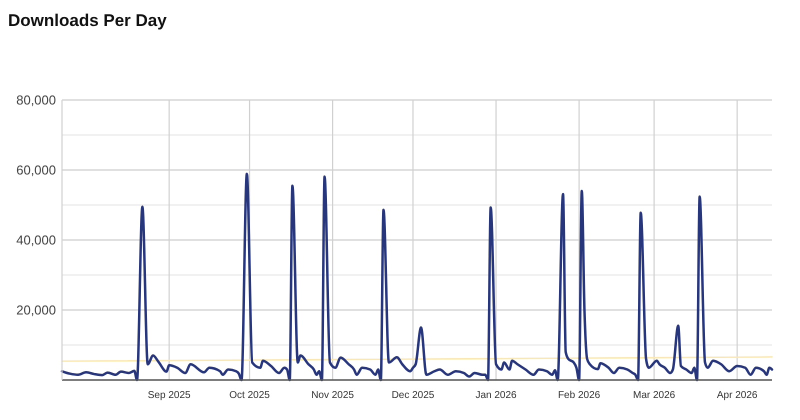 This screenshot has width=800, height=420. I want to click on x-tick-label: Apr 2026, so click(737, 395).